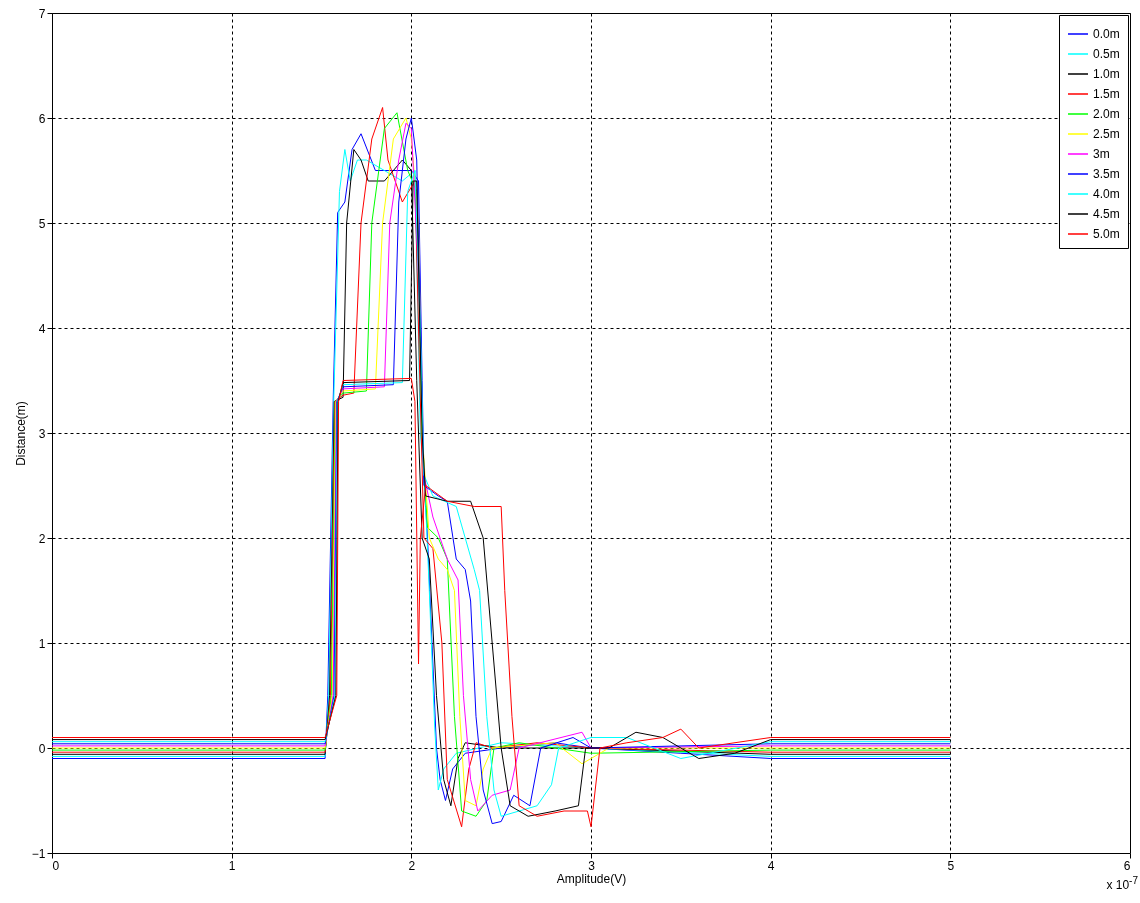  What do you see at coordinates (42, 538) in the screenshot?
I see `y-tick-label: 2` at bounding box center [42, 538].